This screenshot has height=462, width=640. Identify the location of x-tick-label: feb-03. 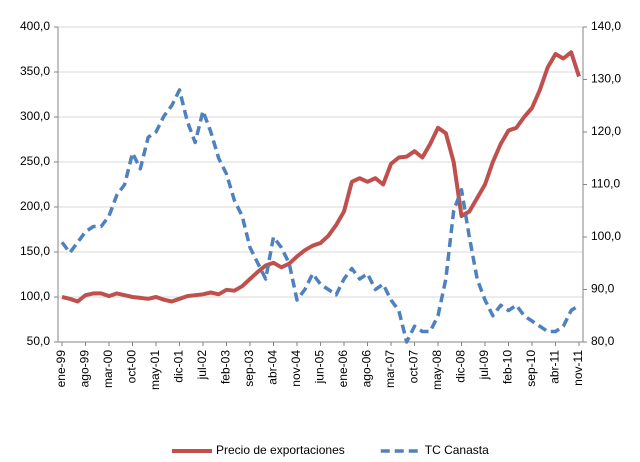
(226, 367).